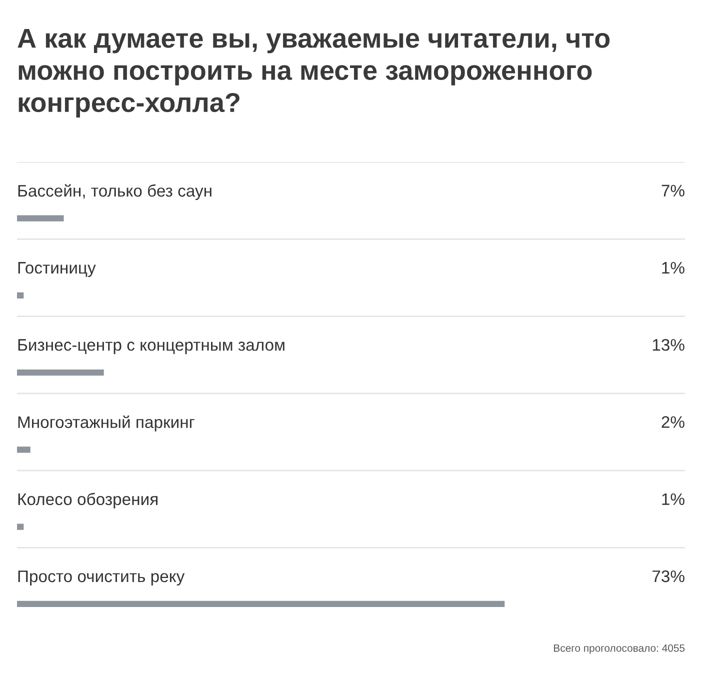 The width and height of the screenshot is (703, 687). What do you see at coordinates (668, 576) in the screenshot?
I see `data-label: 73%` at bounding box center [668, 576].